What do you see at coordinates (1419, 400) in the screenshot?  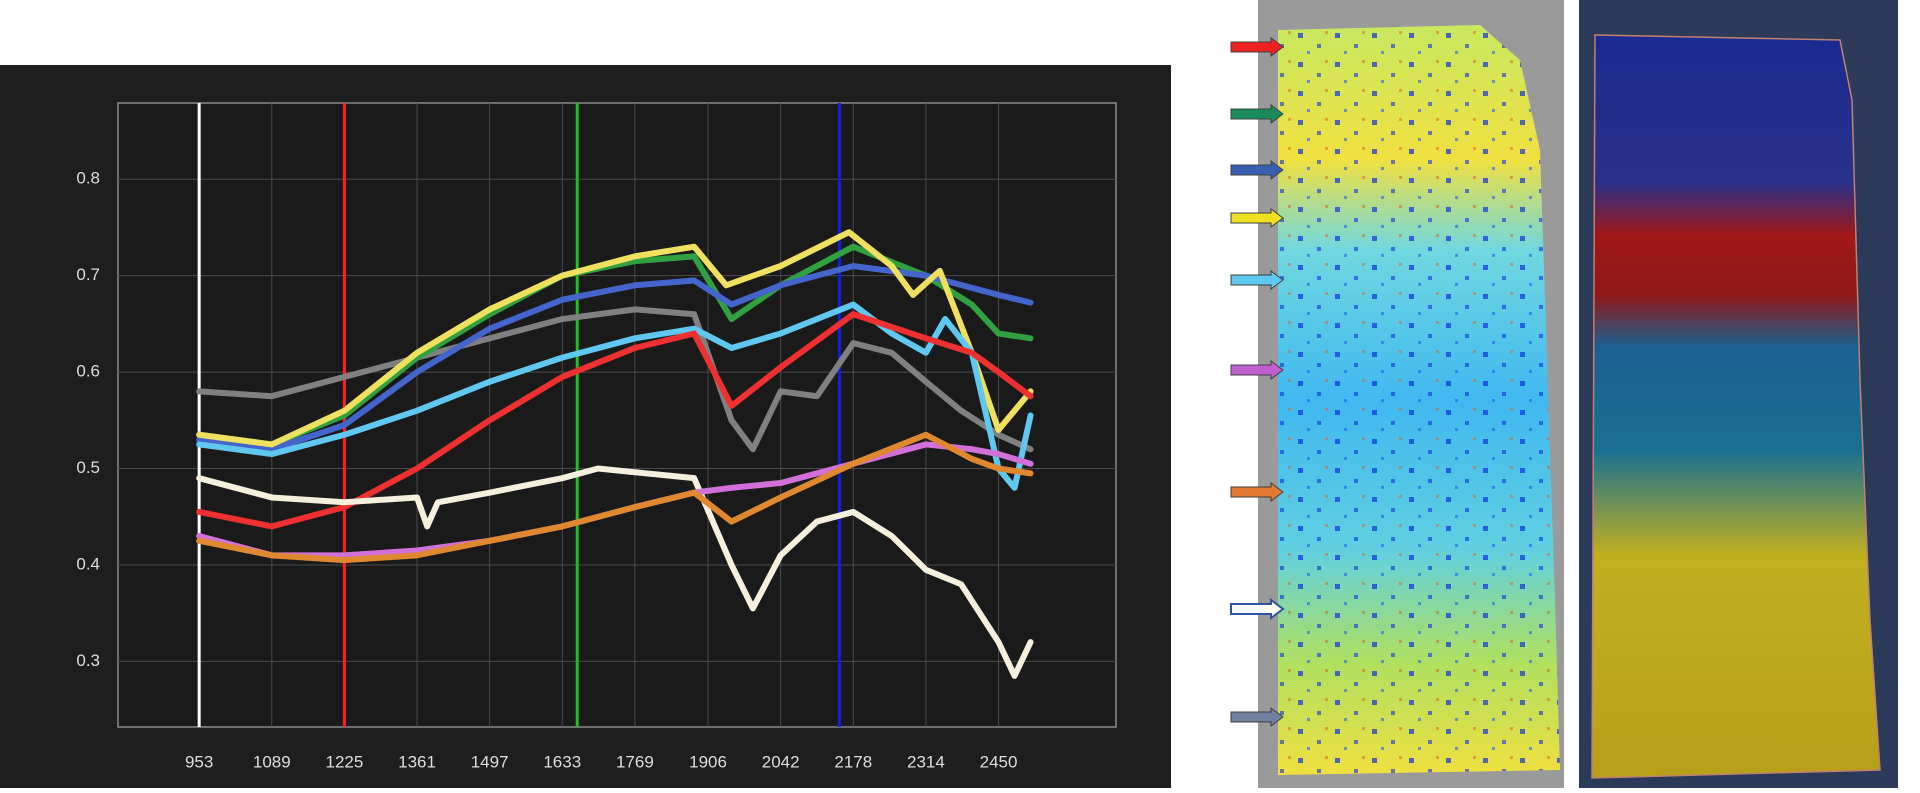 I see `abundance-map-specks` at bounding box center [1419, 400].